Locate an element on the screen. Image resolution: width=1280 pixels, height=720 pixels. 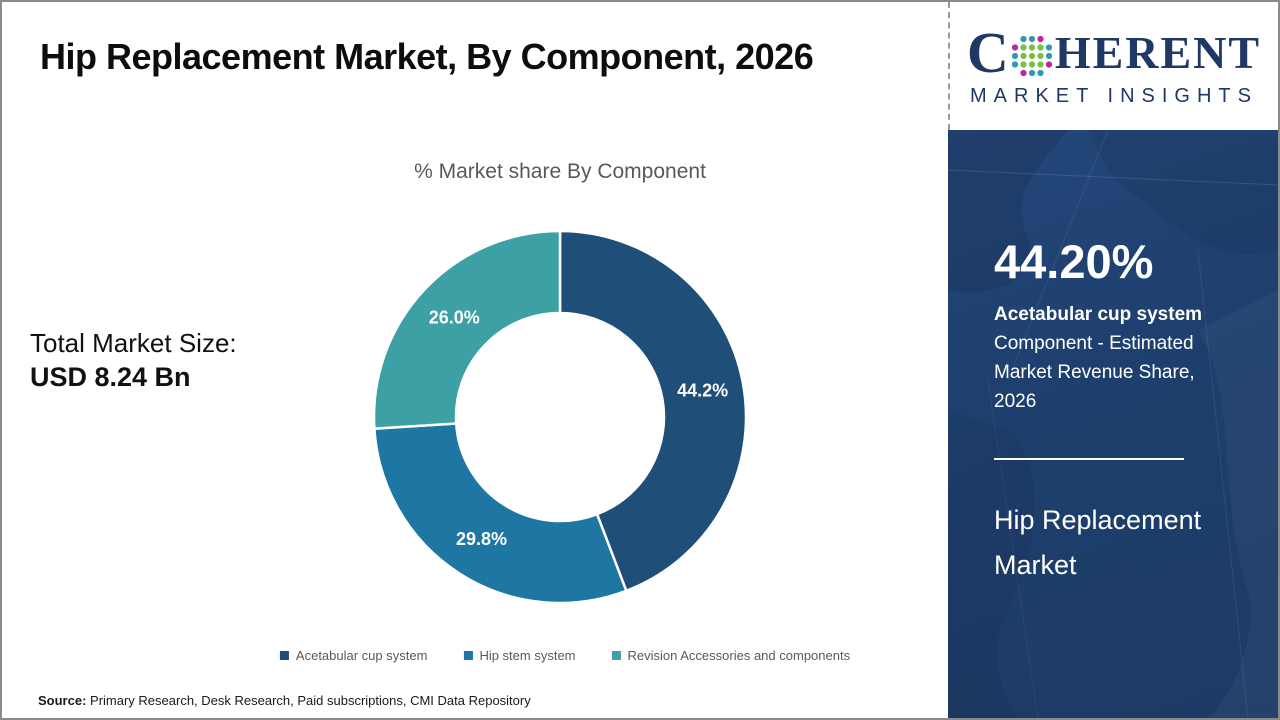
slice-label-3: 26.0% is located at coordinates (454, 318).